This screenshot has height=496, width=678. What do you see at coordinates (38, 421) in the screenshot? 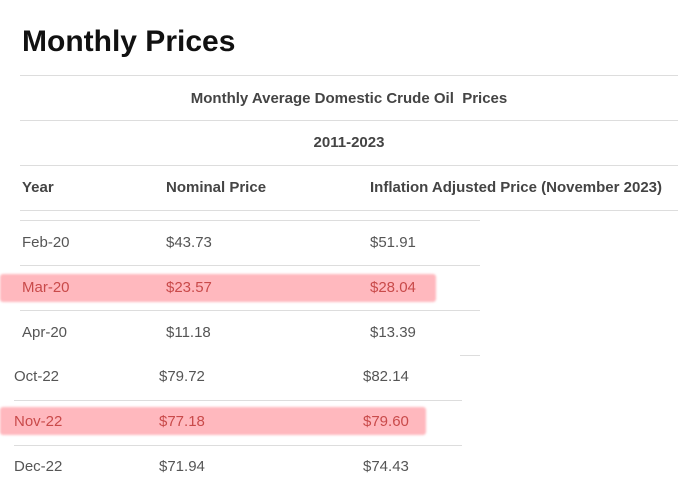
I see `cell: Nov-22` at bounding box center [38, 421].